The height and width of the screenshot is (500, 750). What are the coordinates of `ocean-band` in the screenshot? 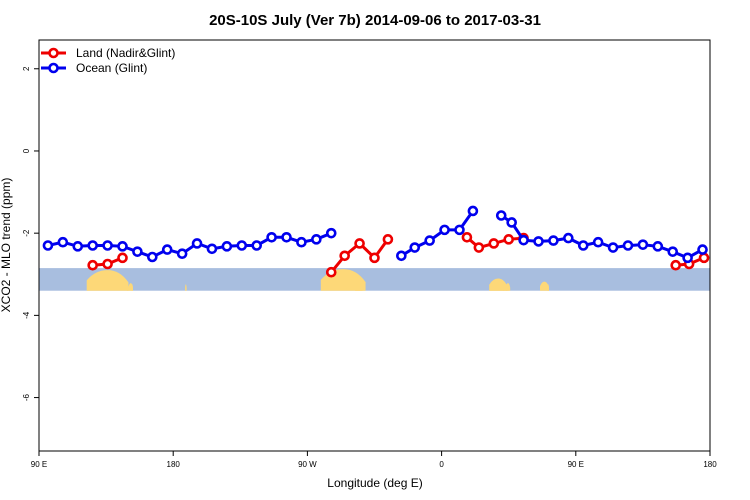 It's located at (374, 279).